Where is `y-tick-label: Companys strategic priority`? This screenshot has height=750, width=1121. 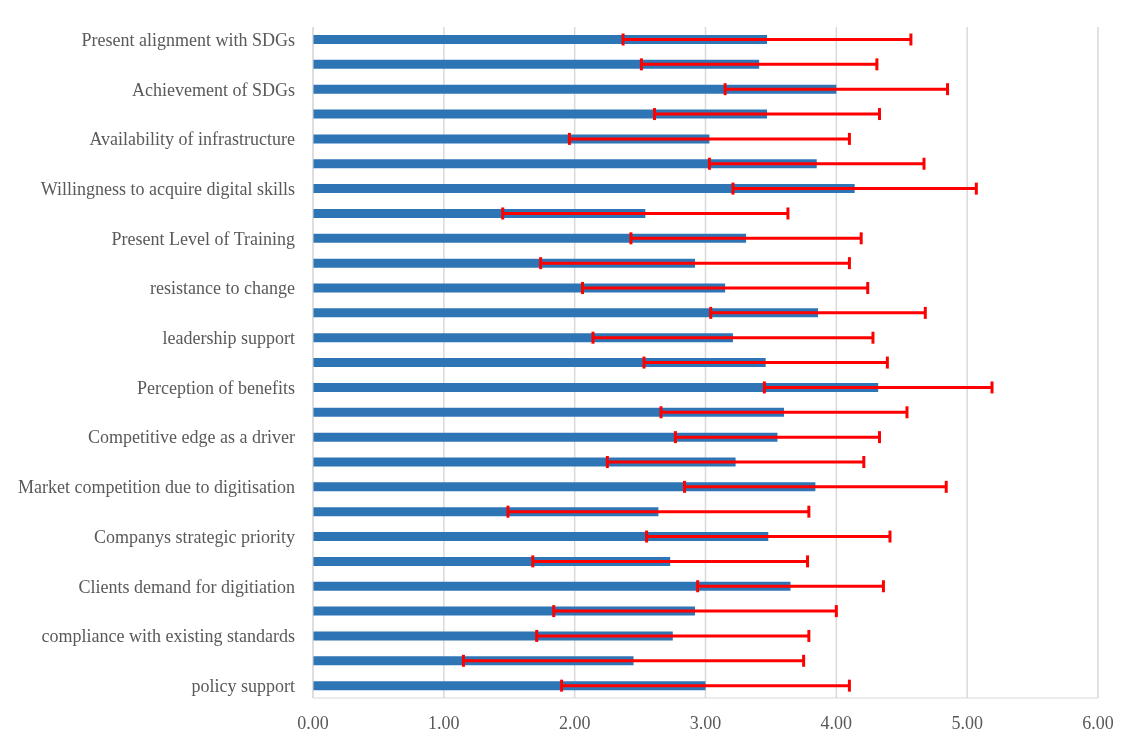
y-tick-label: Companys strategic priority is located at coordinates (194, 536).